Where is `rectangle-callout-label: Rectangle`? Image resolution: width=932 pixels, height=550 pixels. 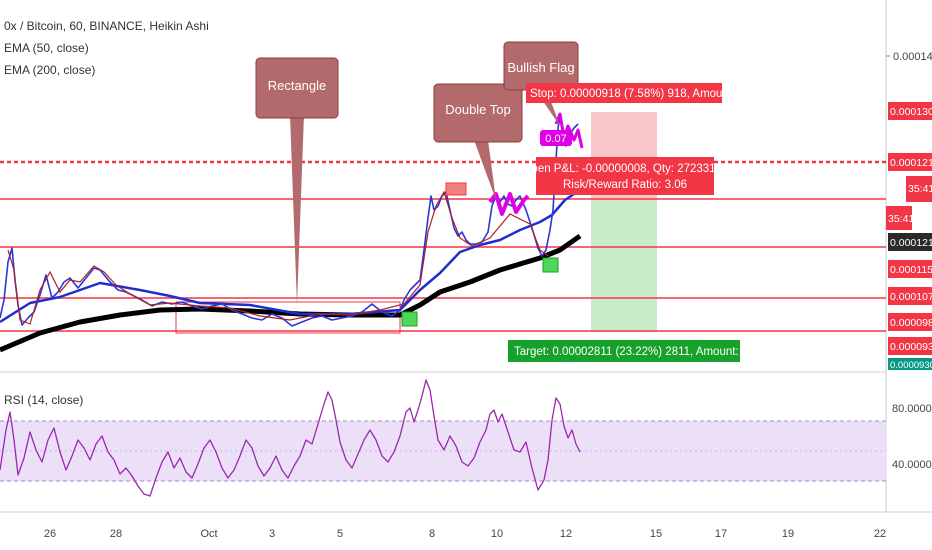
rectangle-callout-label: Rectangle is located at coordinates (297, 85).